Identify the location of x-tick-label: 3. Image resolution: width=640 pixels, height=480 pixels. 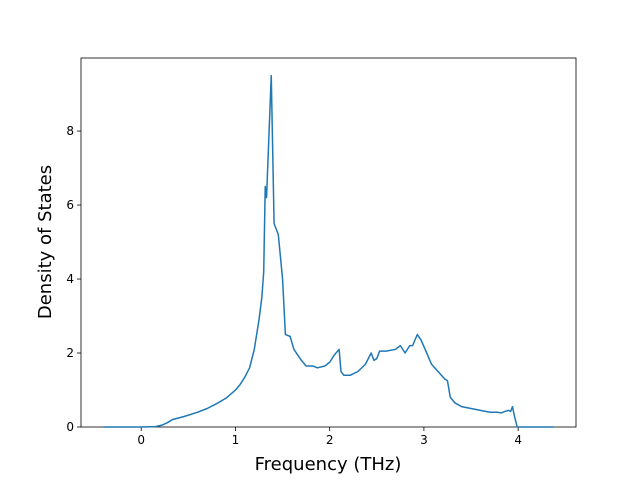
(424, 440).